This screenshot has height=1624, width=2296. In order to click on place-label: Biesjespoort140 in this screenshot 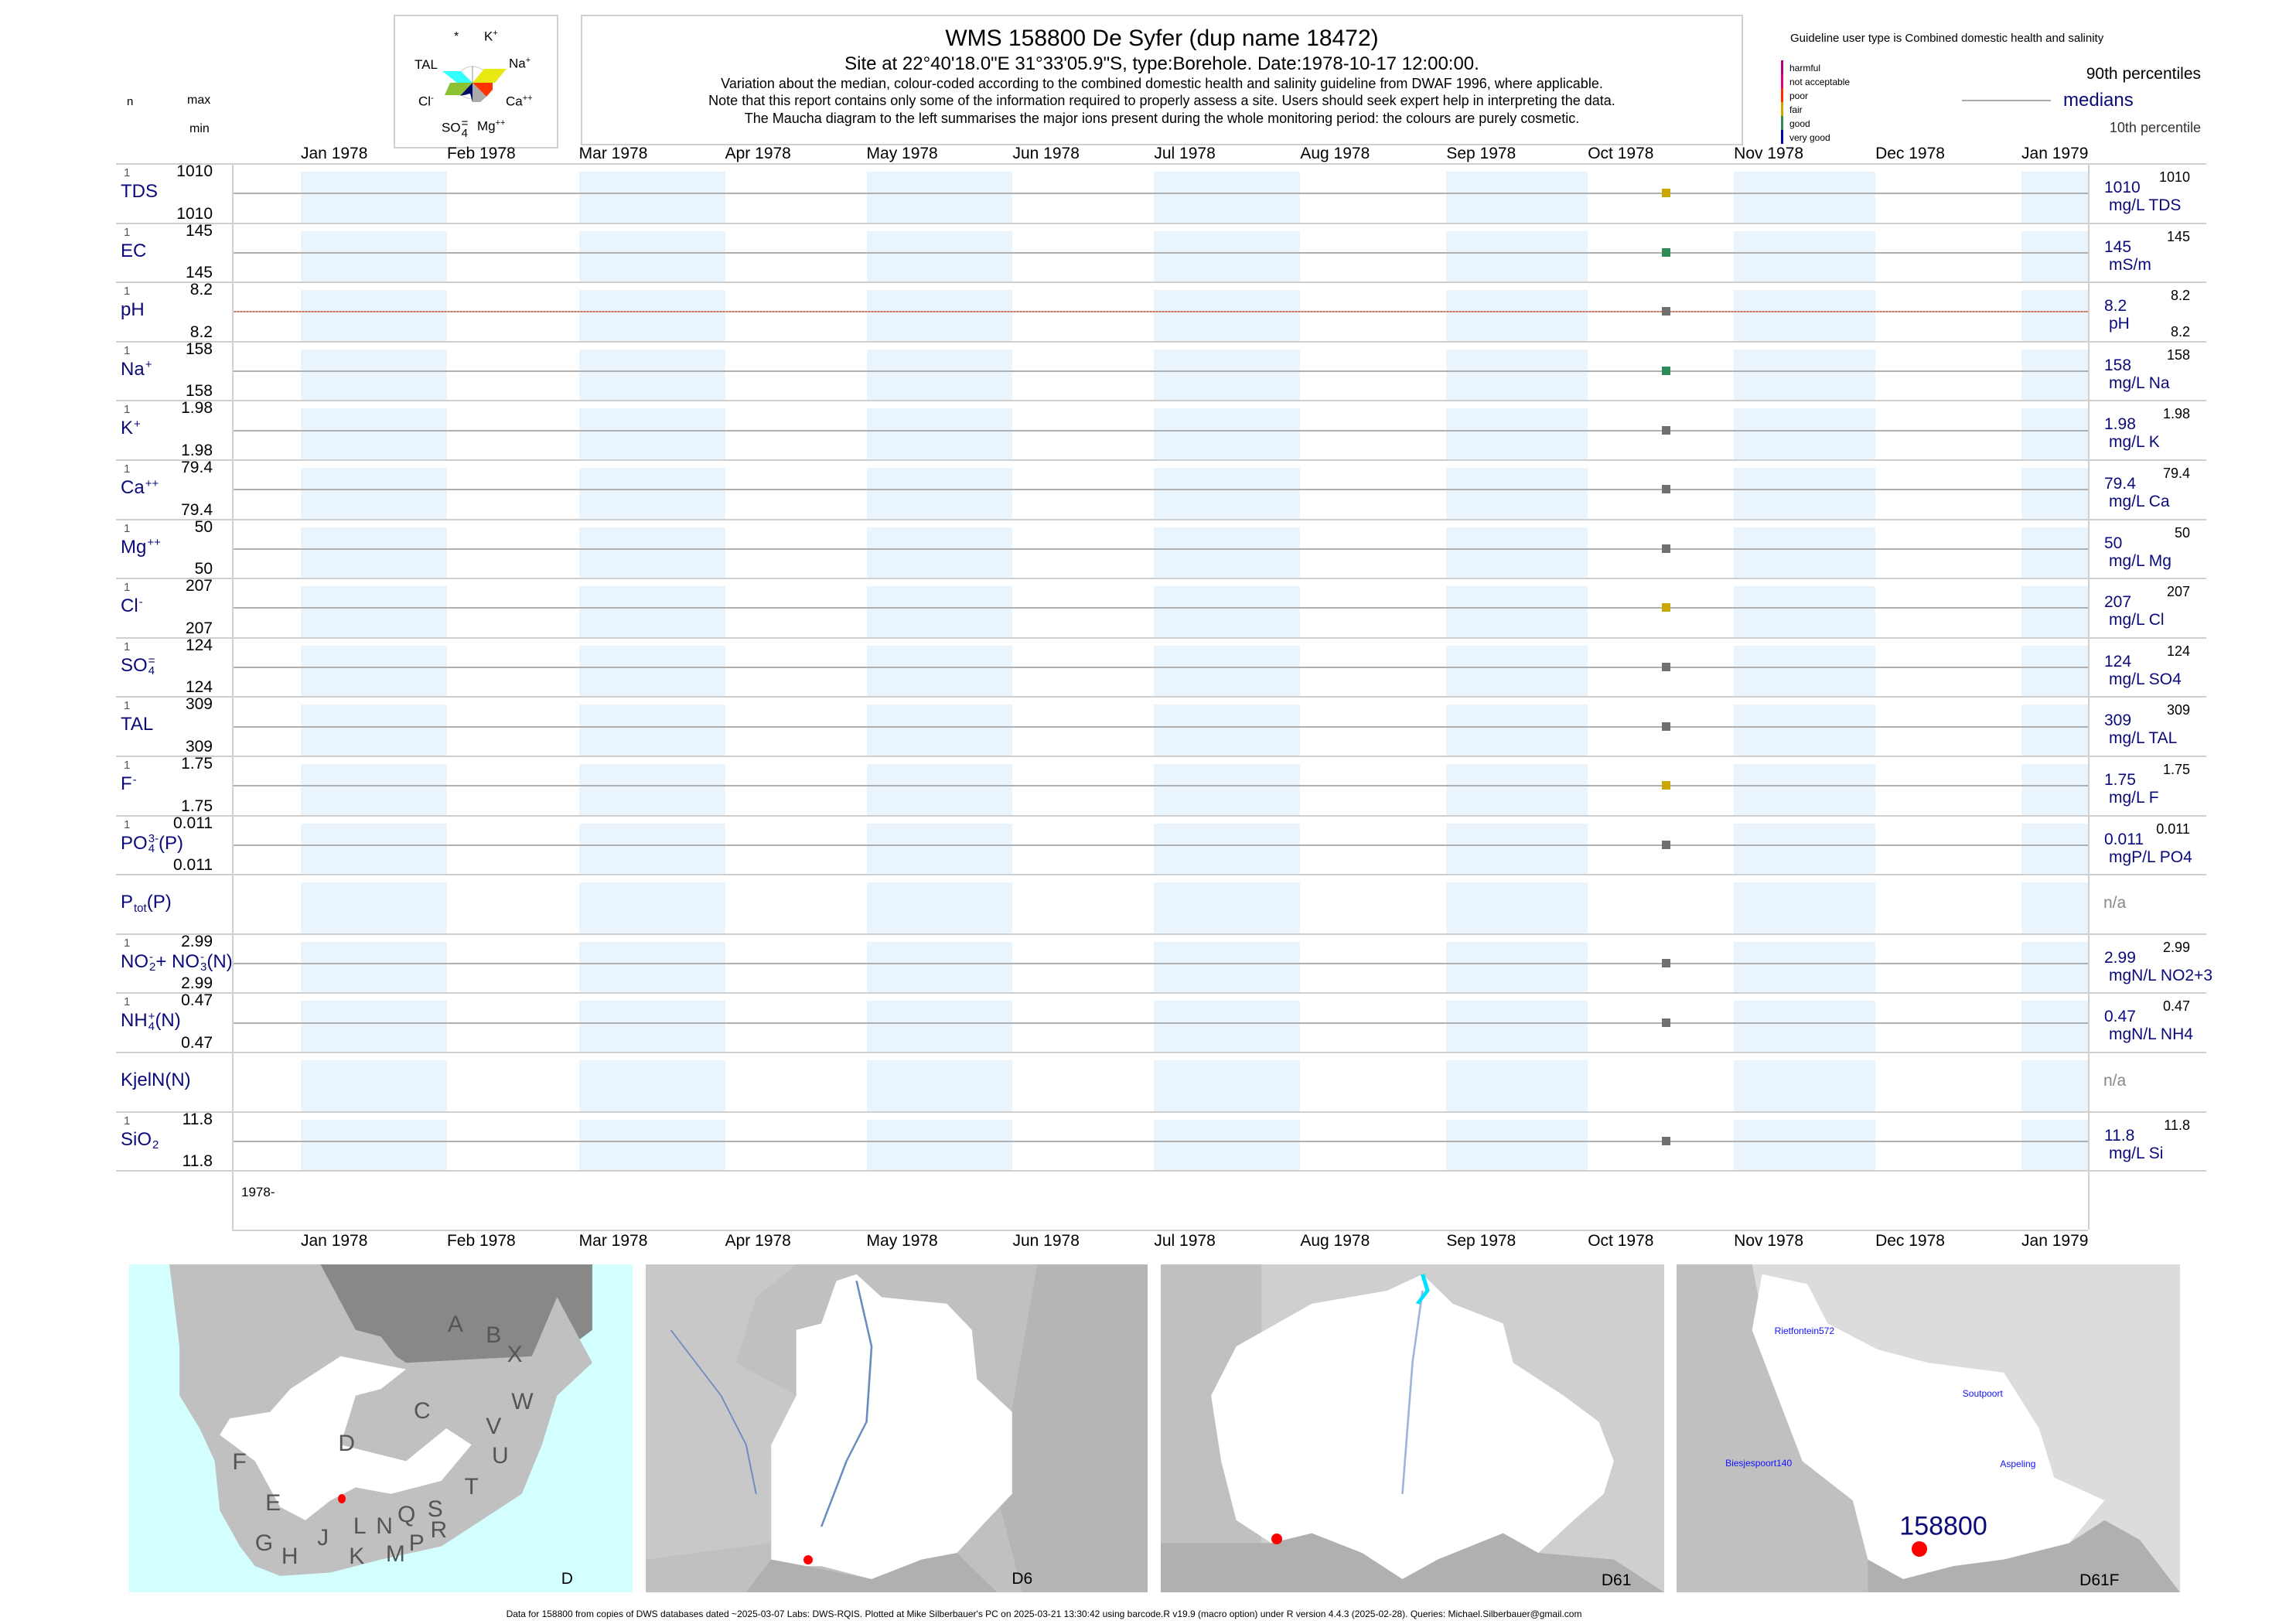, I will do `click(1759, 1463)`.